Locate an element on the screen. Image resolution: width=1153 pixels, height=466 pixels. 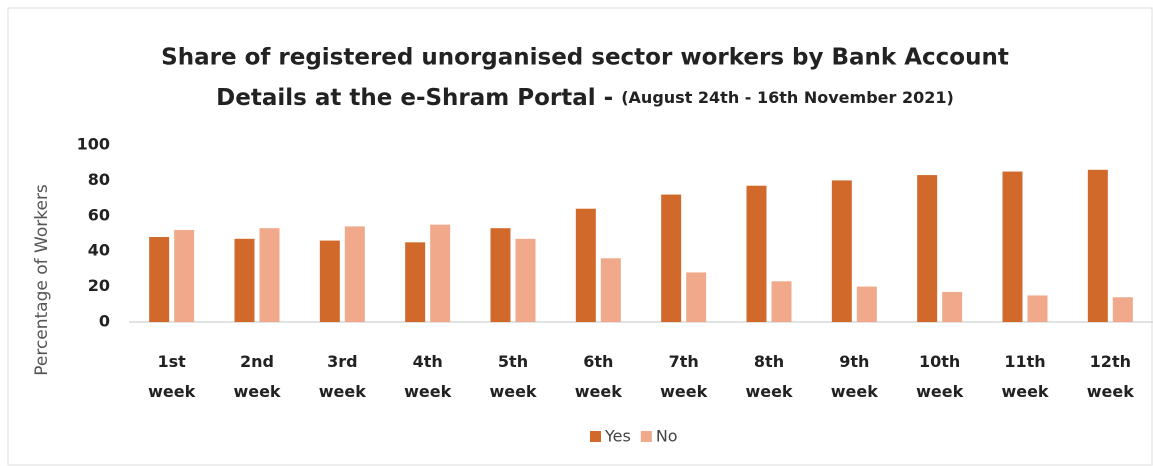
y-tick-label: 100 is located at coordinates (93, 144).